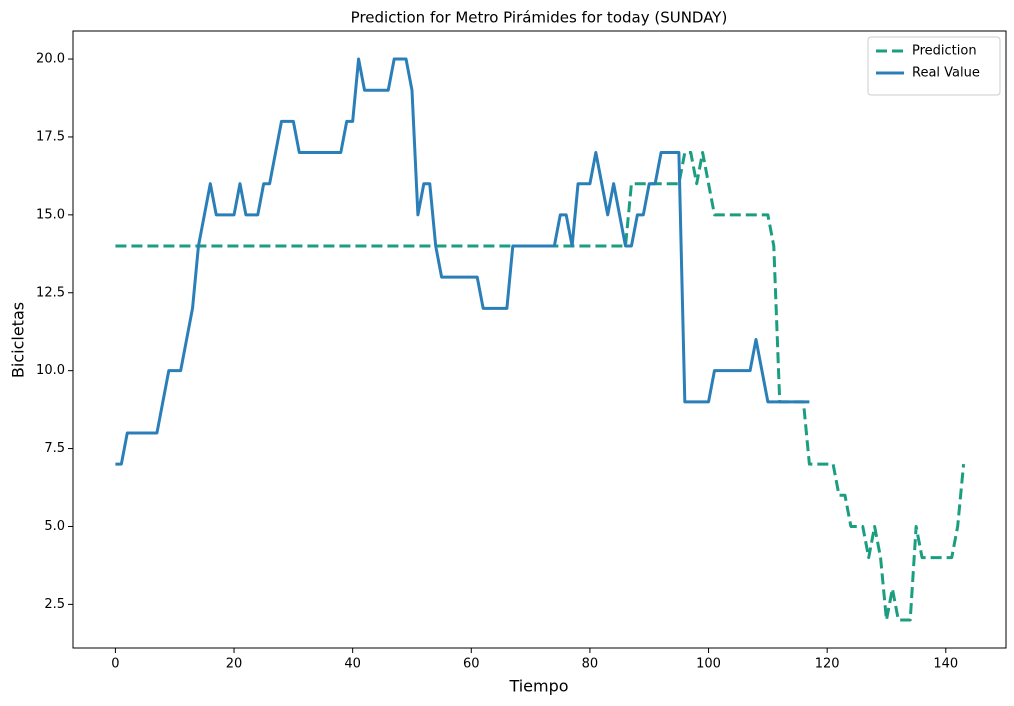 This screenshot has height=706, width=1014. I want to click on y-tick-label: 7.5, so click(54, 448).